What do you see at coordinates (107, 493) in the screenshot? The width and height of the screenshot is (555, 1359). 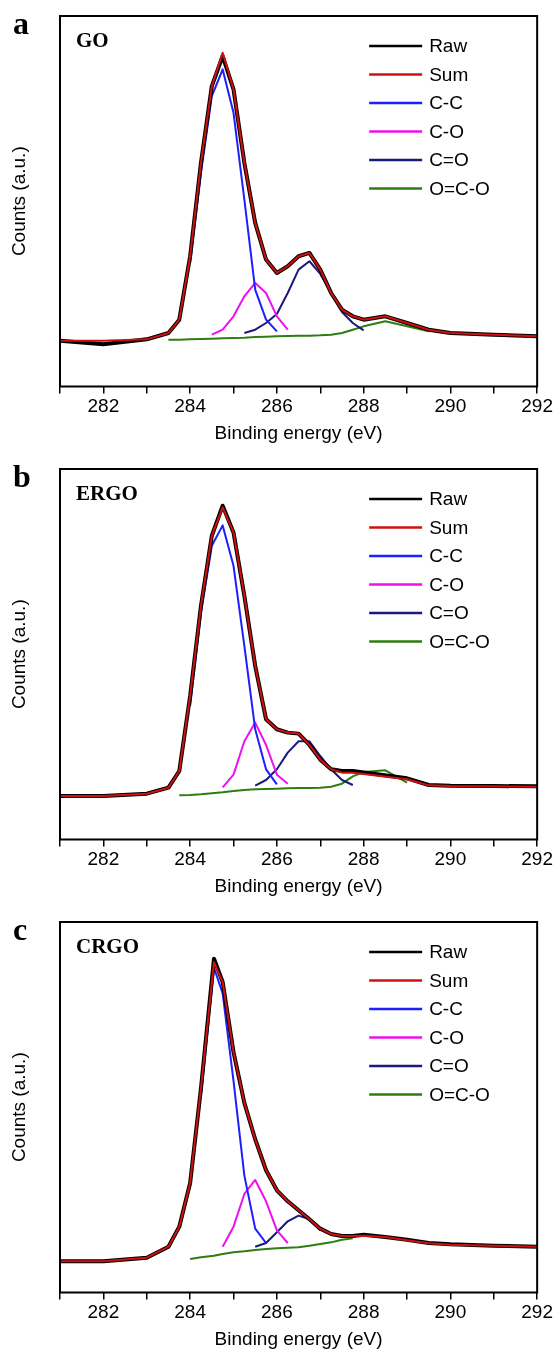 I see `chart-title: ERGO` at bounding box center [107, 493].